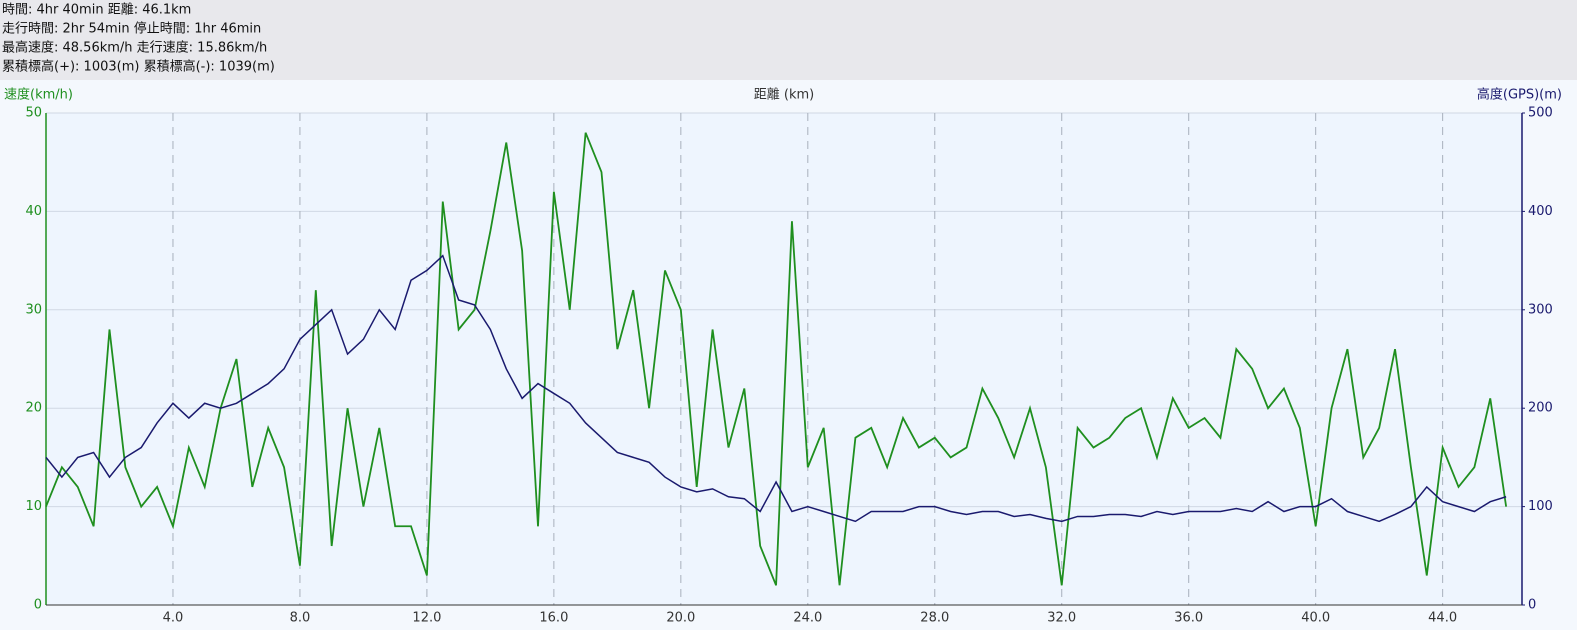 This screenshot has width=1577, height=630. Describe the element at coordinates (788, 40) in the screenshot. I see `header-bg` at that location.